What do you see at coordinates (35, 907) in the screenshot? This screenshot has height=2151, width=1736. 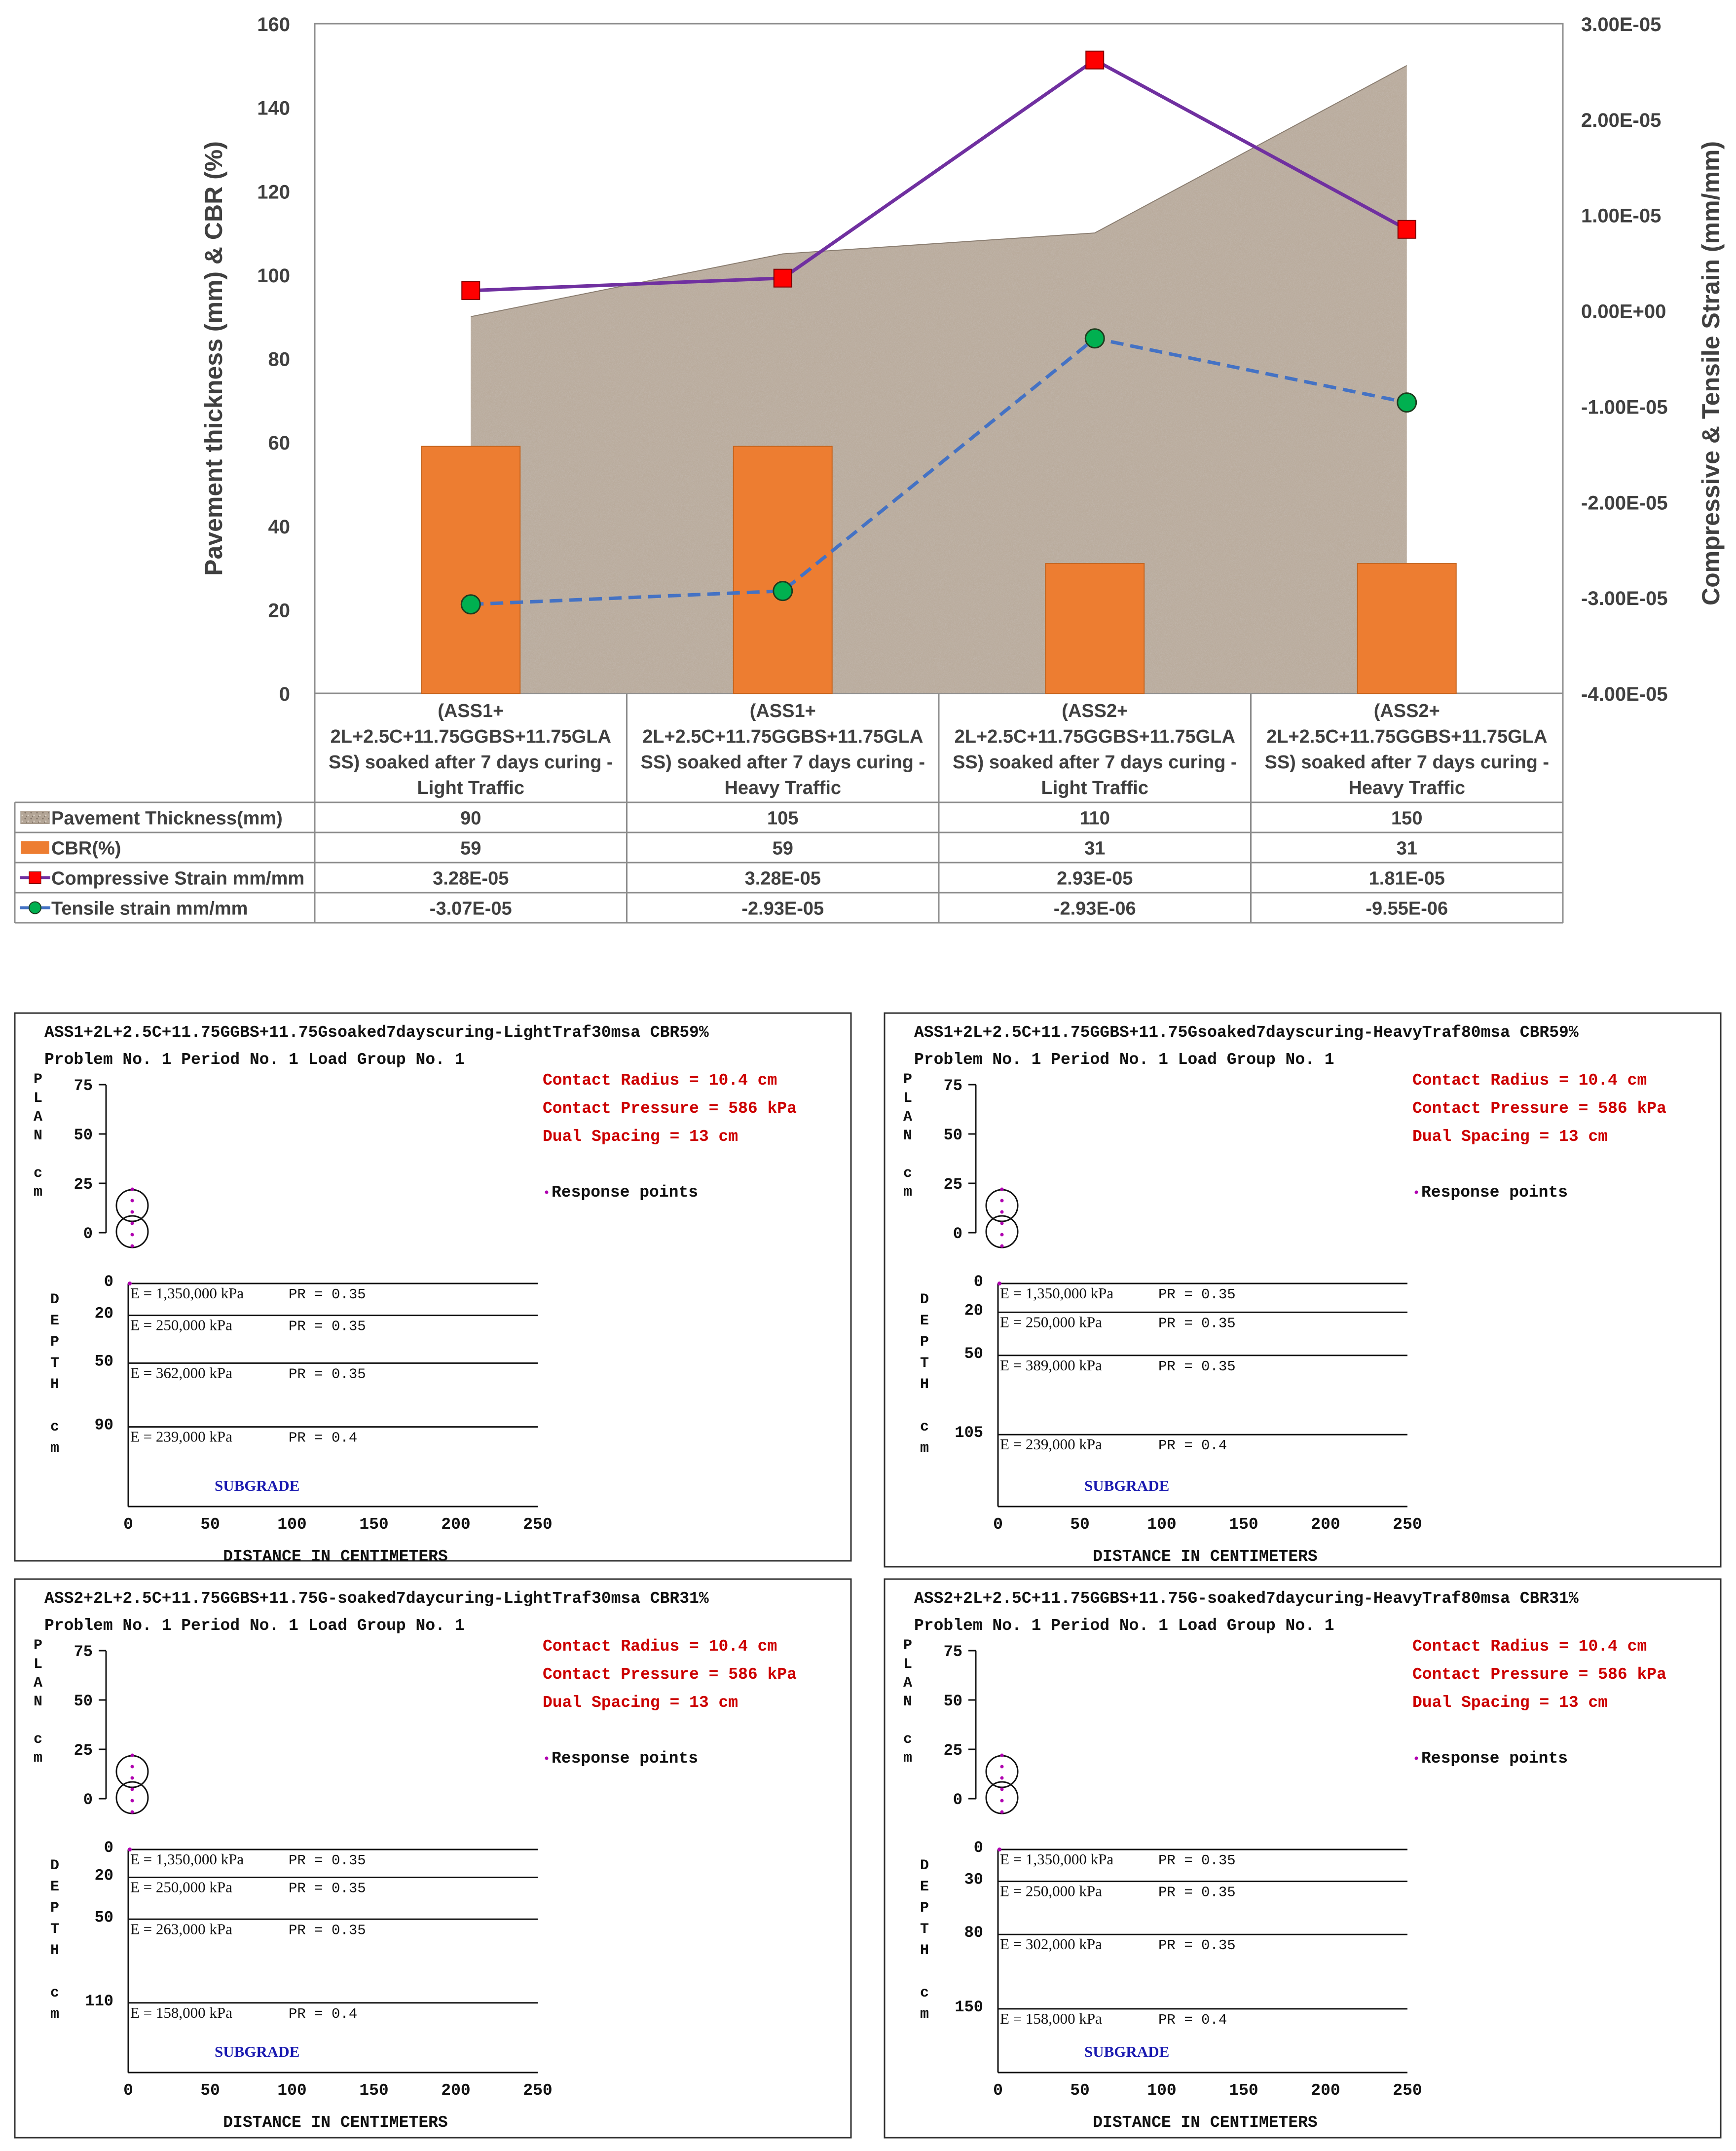 I see `legend-key-marker` at bounding box center [35, 907].